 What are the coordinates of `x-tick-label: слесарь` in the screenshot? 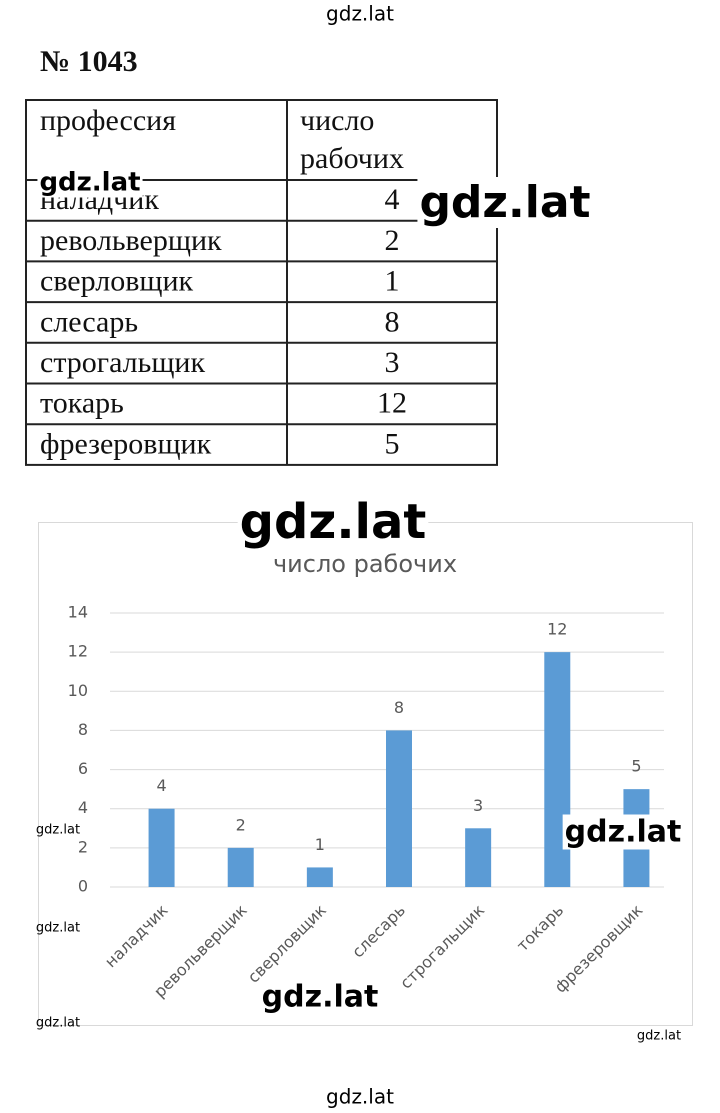 It's located at (378, 931).